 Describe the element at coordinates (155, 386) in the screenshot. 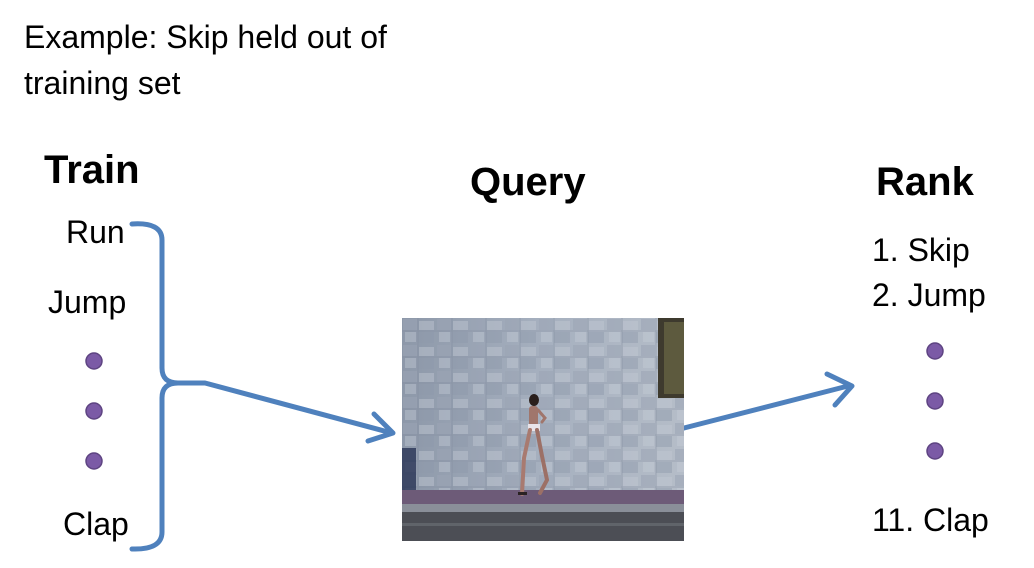

I see `train-bracket` at that location.